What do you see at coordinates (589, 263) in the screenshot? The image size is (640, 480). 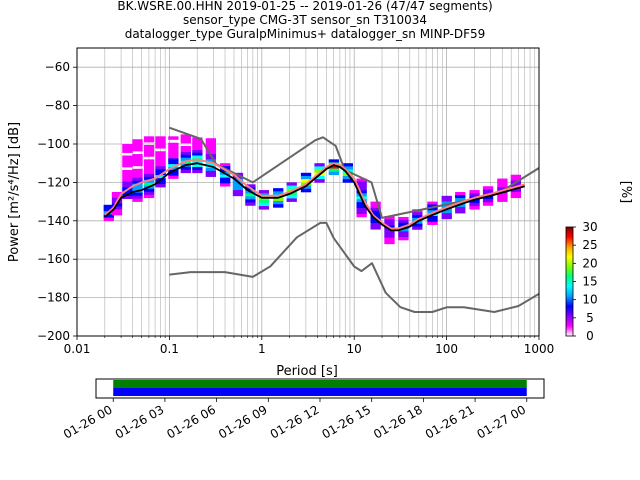 I see `colorbar-tick-label: 20` at bounding box center [589, 263].